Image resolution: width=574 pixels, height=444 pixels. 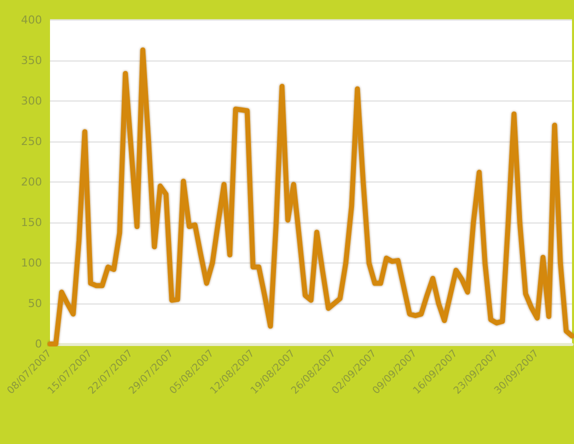 I want to click on y-tick-label: 200, so click(x=31, y=182).